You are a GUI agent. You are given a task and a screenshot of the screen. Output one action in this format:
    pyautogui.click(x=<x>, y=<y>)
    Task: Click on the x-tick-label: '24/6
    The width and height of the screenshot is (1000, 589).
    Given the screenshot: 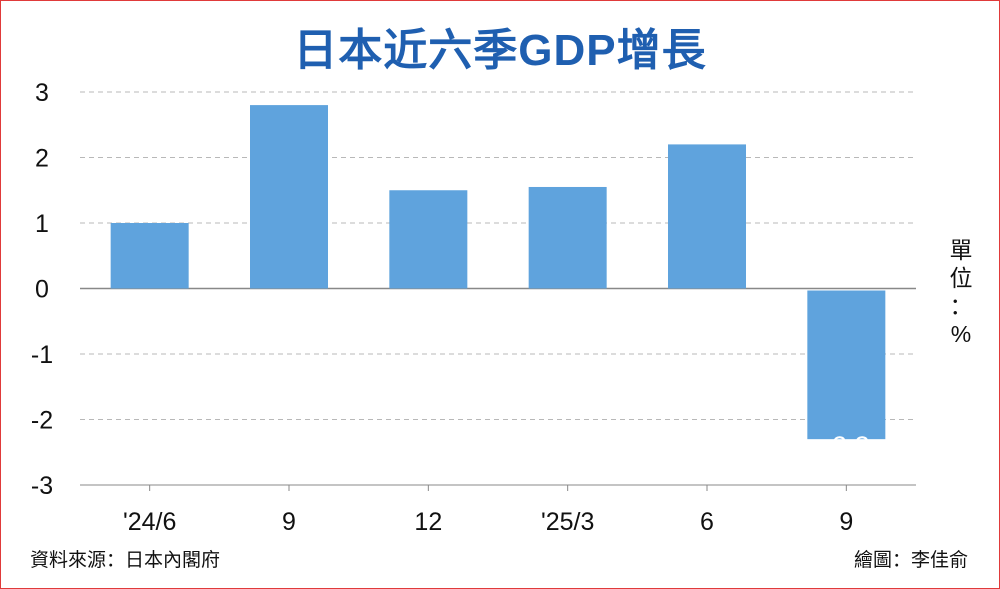 What is the action you would take?
    pyautogui.click(x=149, y=522)
    